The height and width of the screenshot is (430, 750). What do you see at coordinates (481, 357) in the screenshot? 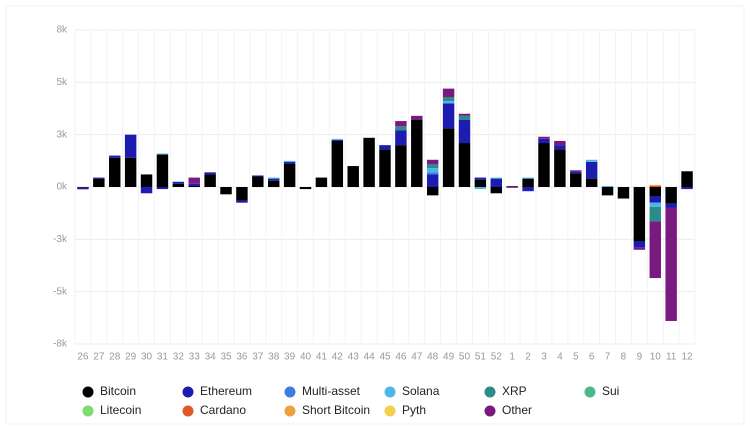
I see `x-tick-label: 51` at bounding box center [481, 357].